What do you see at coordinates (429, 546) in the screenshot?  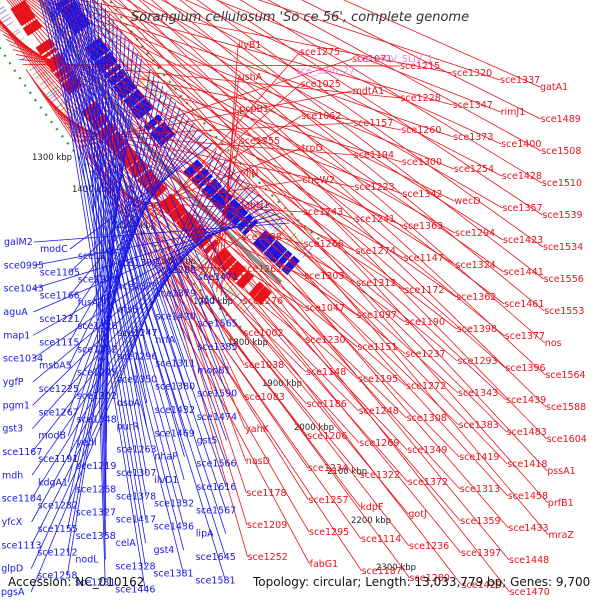 I see `gene-label: sce1236` at bounding box center [429, 546].